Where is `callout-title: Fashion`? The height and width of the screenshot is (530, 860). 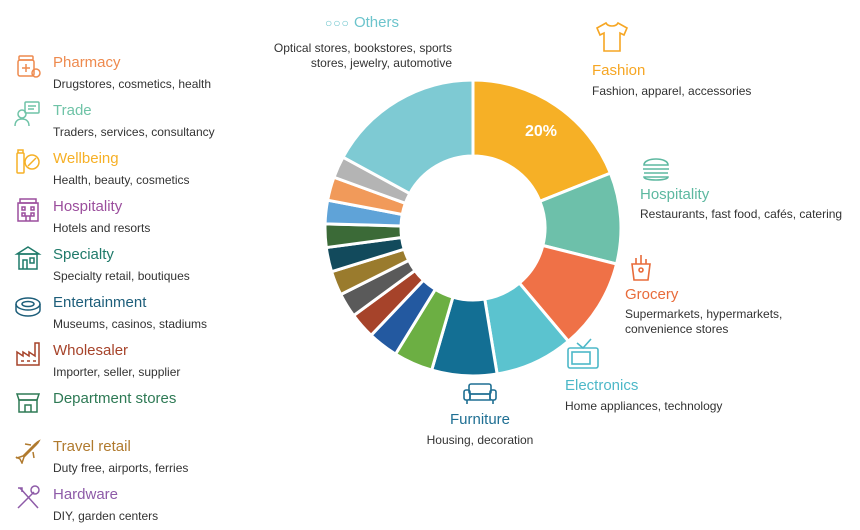
callout-title: Fashion is located at coordinates (619, 70).